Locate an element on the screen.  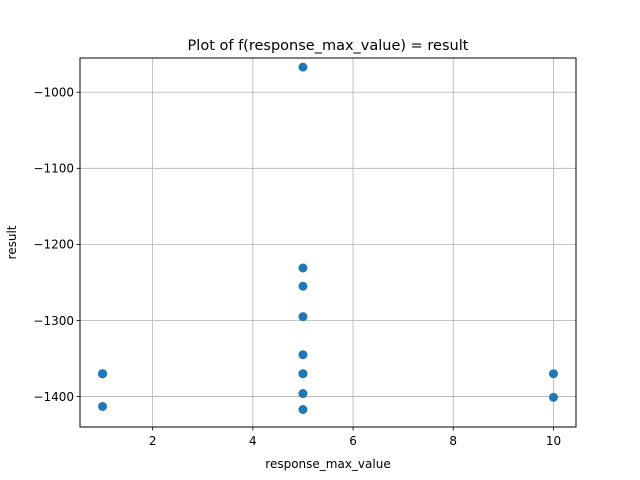
x-tick-label: 4 is located at coordinates (253, 441).